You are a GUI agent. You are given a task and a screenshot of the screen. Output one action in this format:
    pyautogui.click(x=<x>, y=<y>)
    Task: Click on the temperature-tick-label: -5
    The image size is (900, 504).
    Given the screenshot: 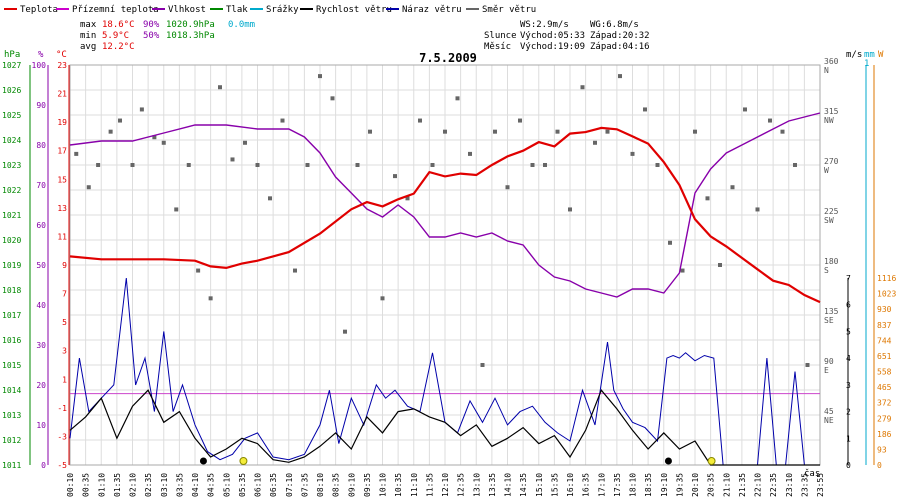 What is the action you would take?
    pyautogui.click(x=62, y=465)
    